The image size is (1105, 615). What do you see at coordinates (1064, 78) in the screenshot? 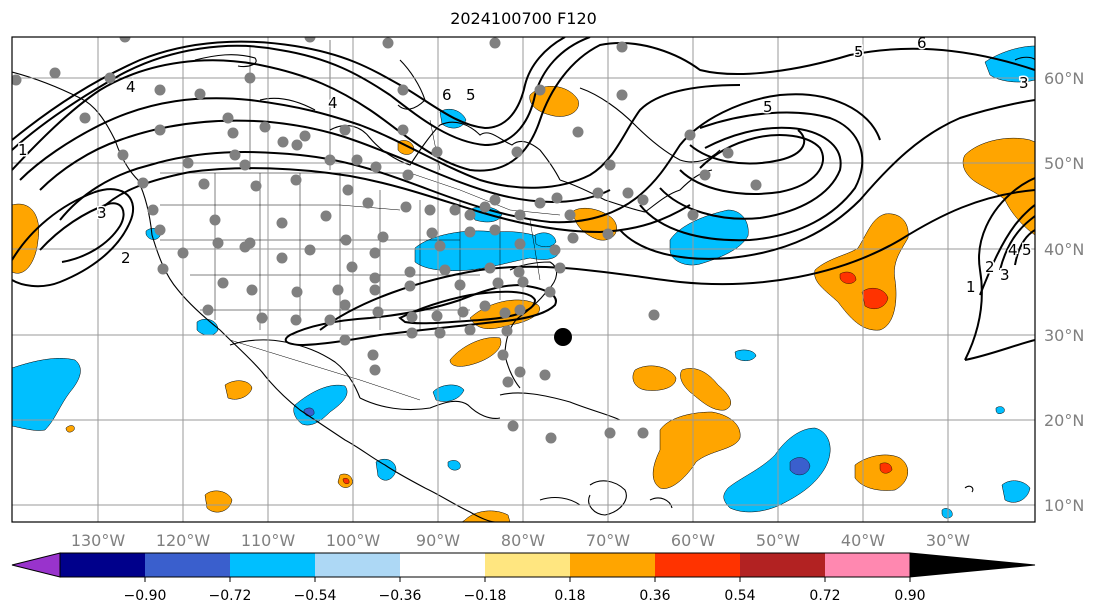
I see `lat-label: 60°N` at bounding box center [1064, 78].